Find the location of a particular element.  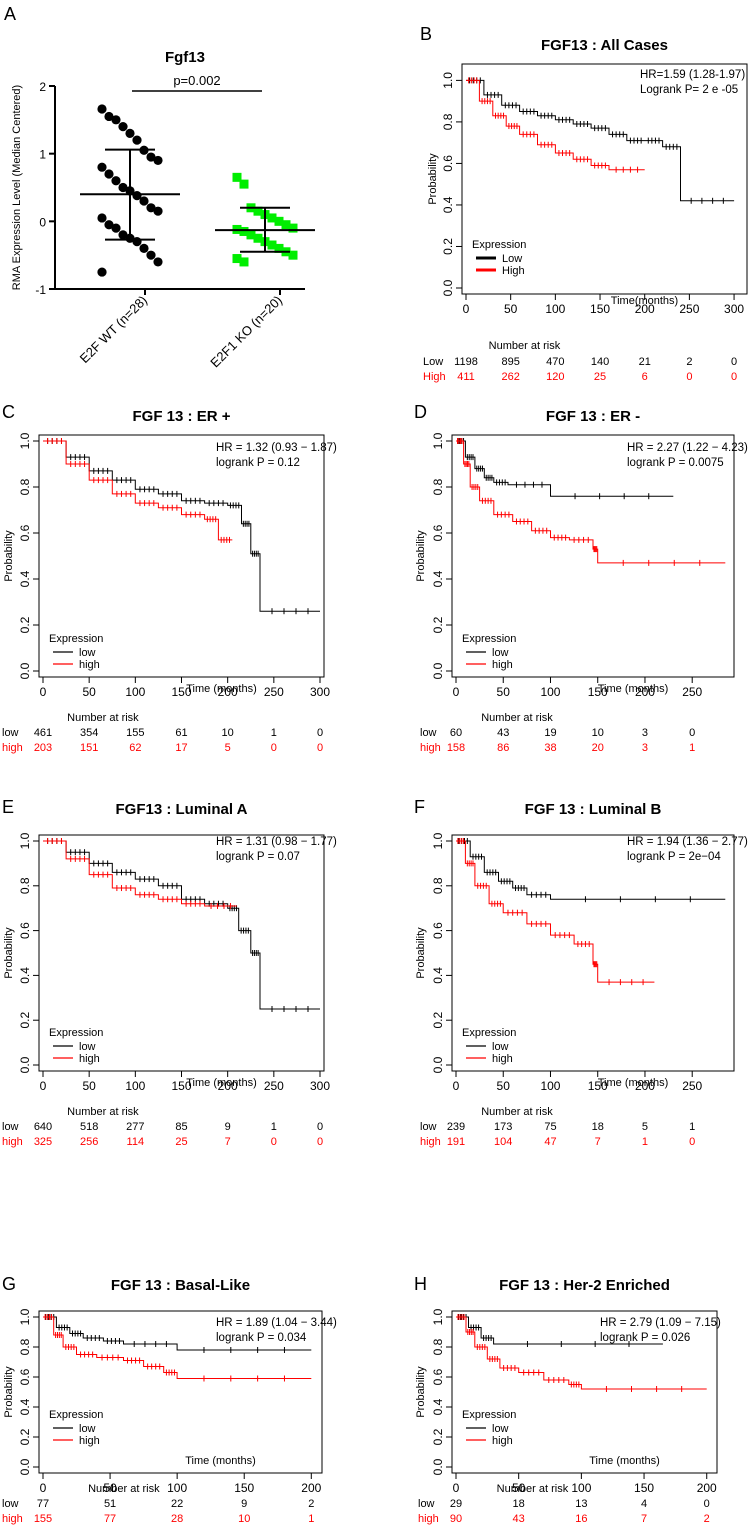

y-tick-label: 0.8 is located at coordinates (438, 486).